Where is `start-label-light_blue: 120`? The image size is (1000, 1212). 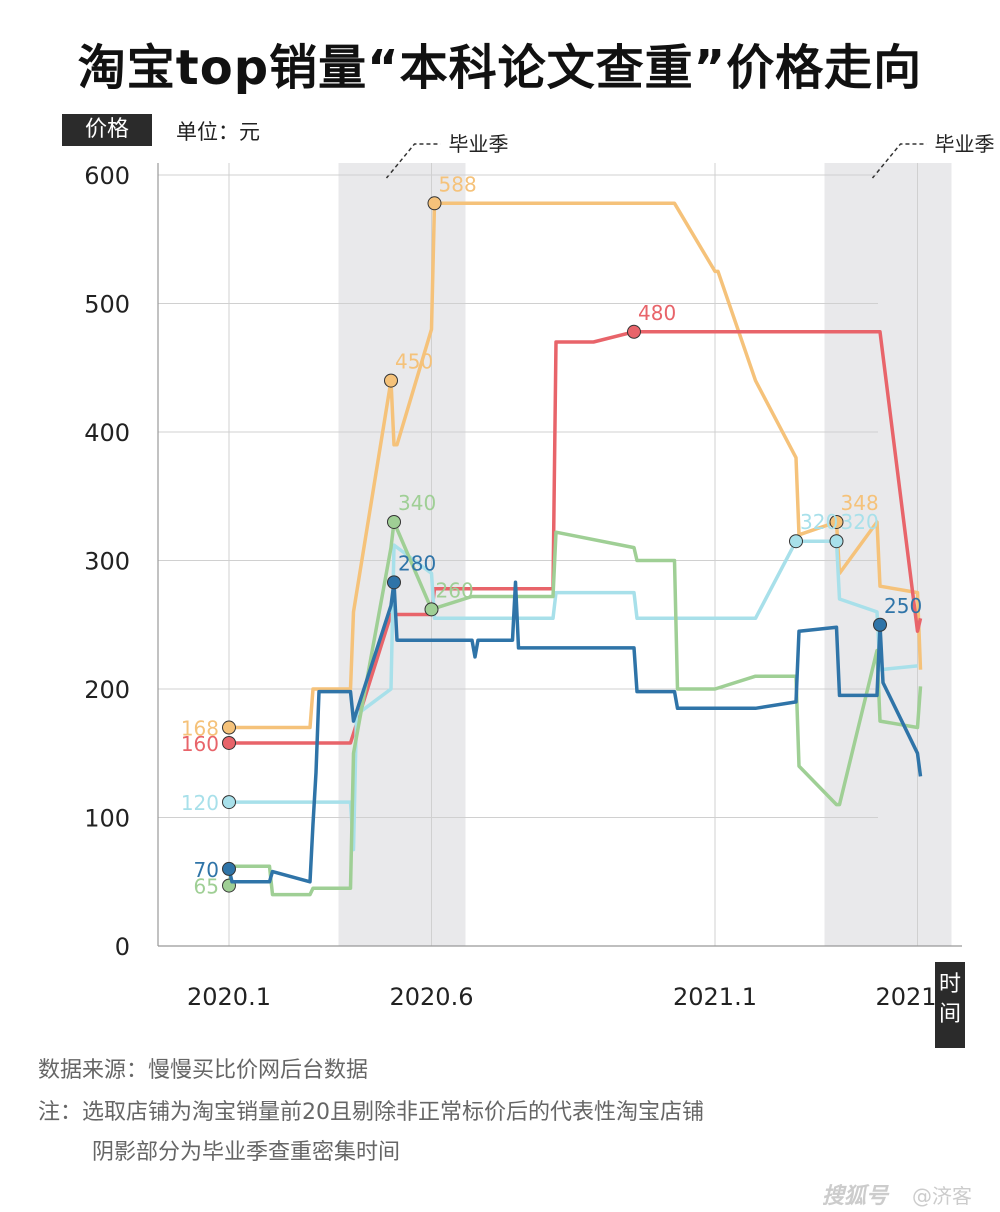 start-label-light_blue: 120 is located at coordinates (200, 803).